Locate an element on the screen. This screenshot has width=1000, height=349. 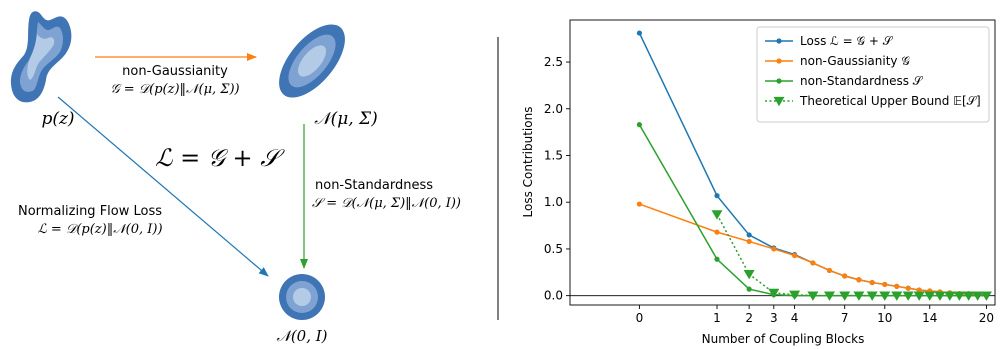
flow-loss-label: Normalizing Flow Loss is located at coordinates (90, 211).